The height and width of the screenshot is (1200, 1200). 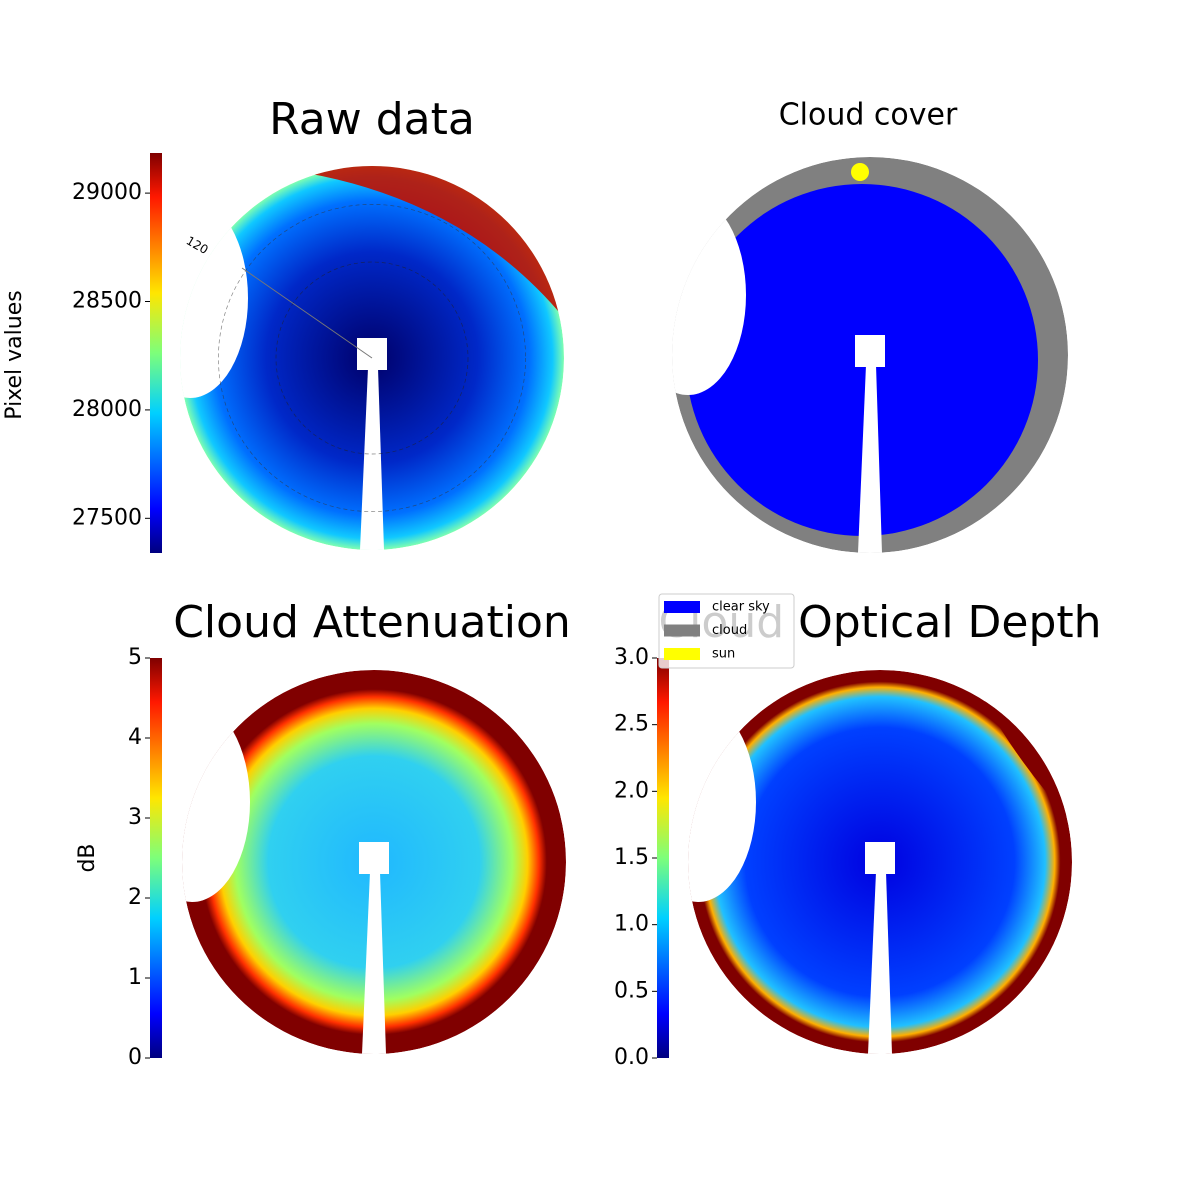 I want to click on colorbar-tick-label: 4, so click(x=135, y=737).